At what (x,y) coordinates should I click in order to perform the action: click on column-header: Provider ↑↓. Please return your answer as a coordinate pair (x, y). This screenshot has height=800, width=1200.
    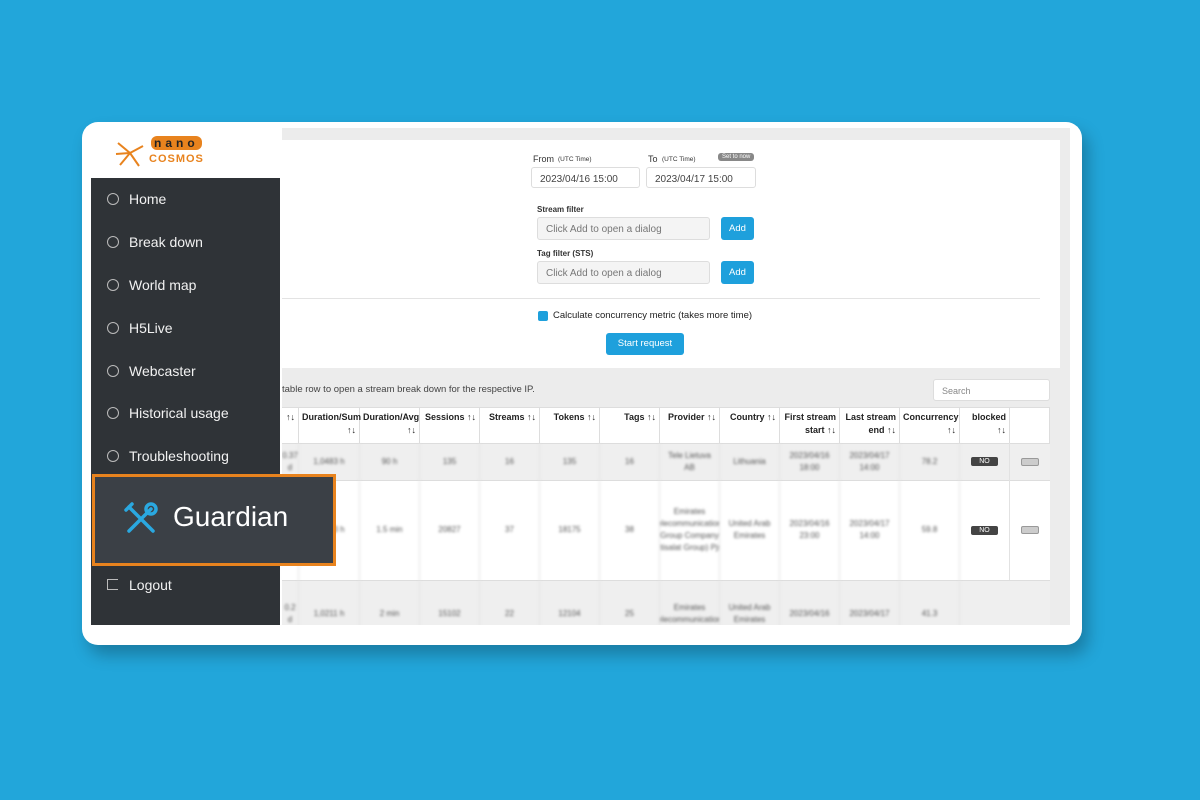
    Looking at the image, I should click on (690, 425).